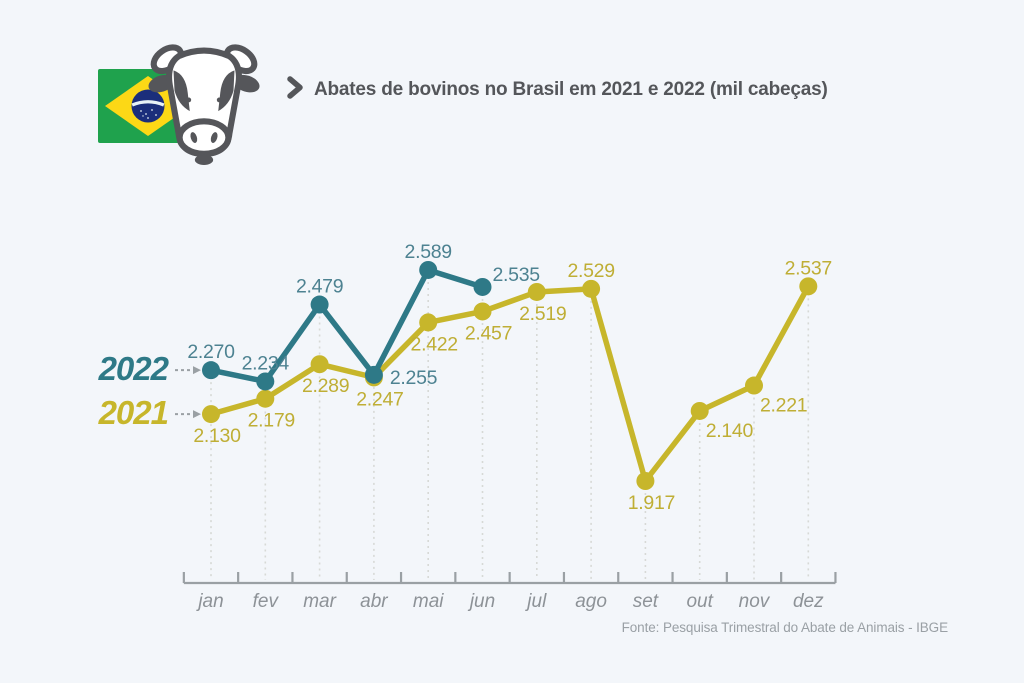 The height and width of the screenshot is (683, 1024). I want to click on data-point-2021-out, so click(699, 410).